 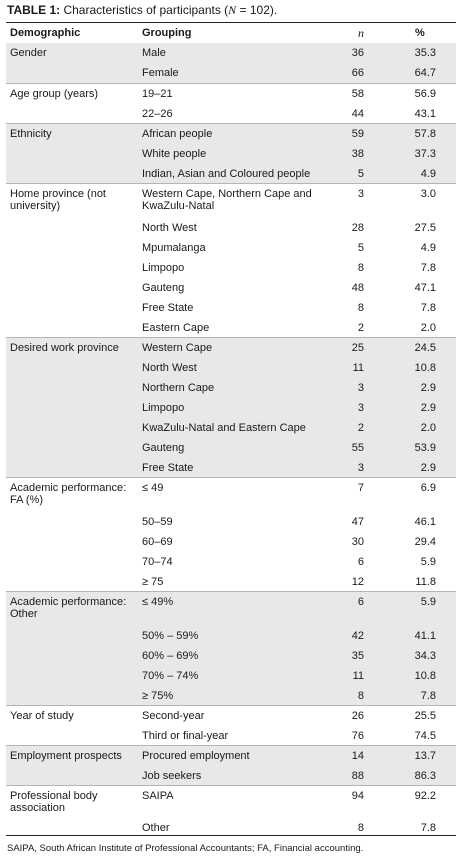 I want to click on demographic-label: Ethnicity, so click(x=31, y=134).